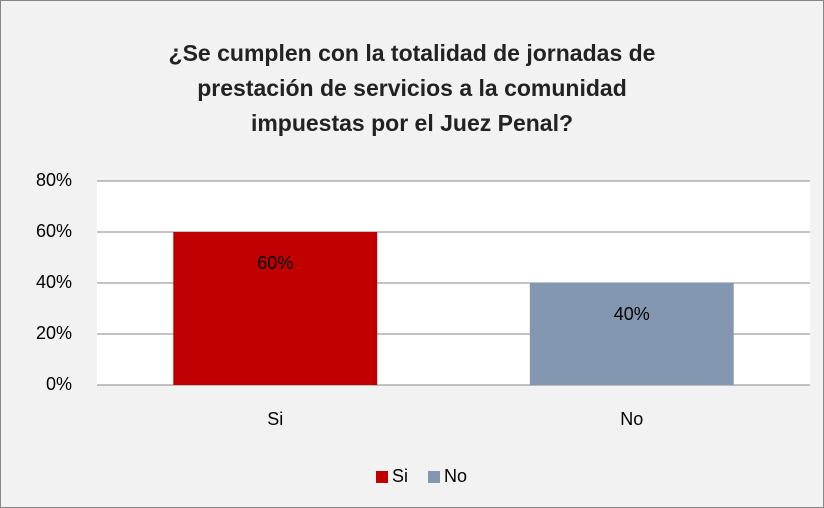  Describe the element at coordinates (54, 282) in the screenshot. I see `y-tick-label: 40%` at that location.